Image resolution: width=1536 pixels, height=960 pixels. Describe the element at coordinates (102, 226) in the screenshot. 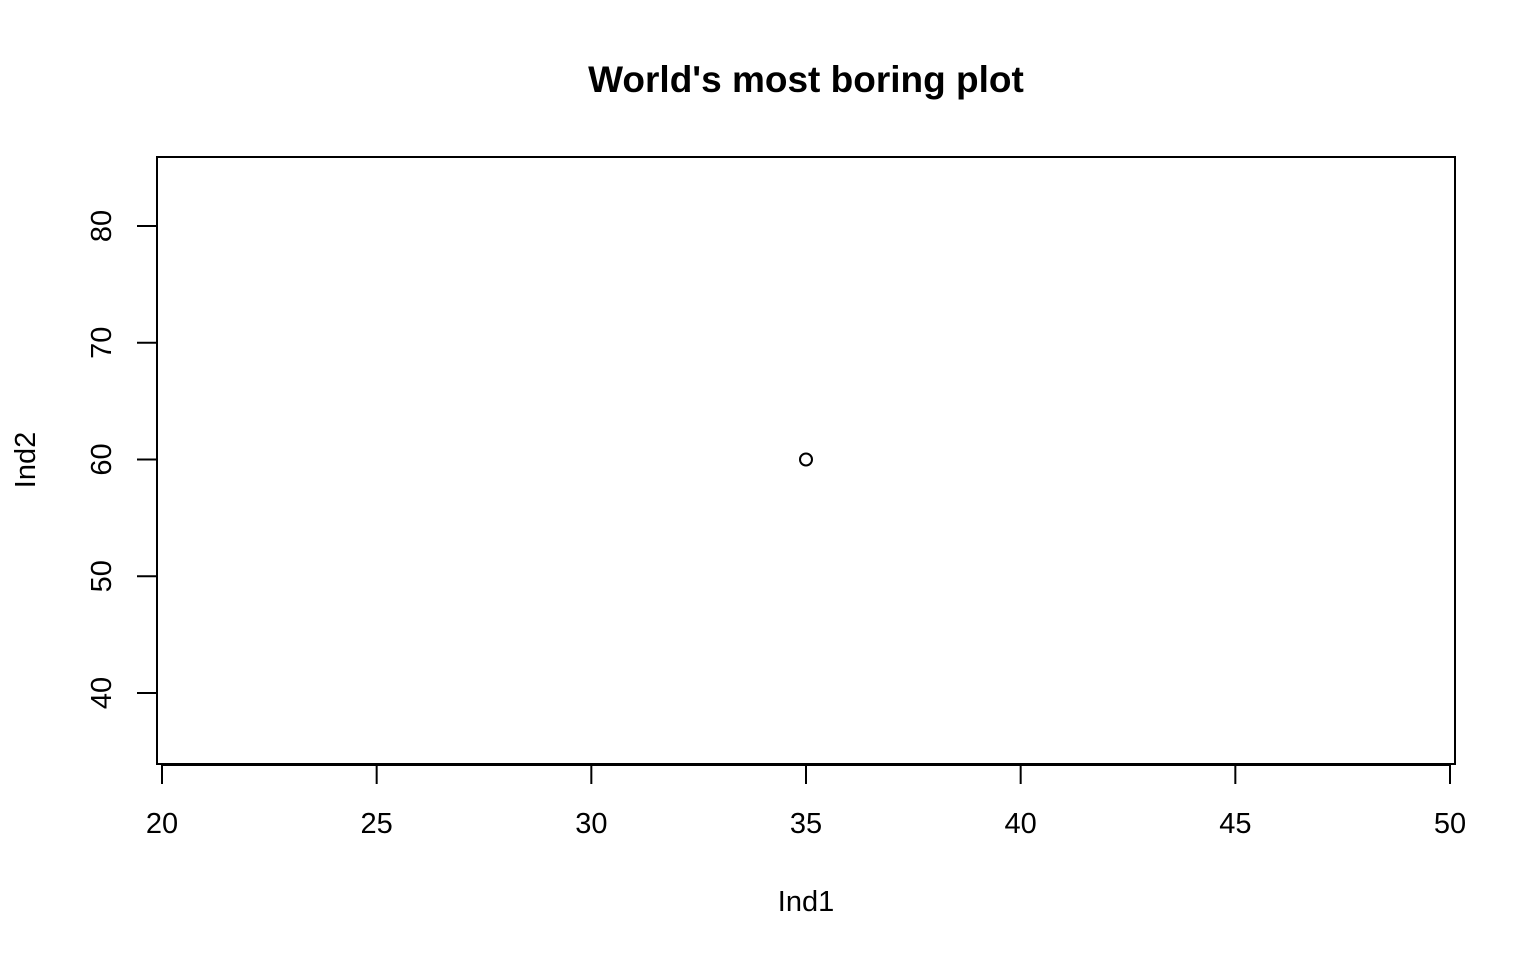

I see `y-tick-label: 80` at that location.